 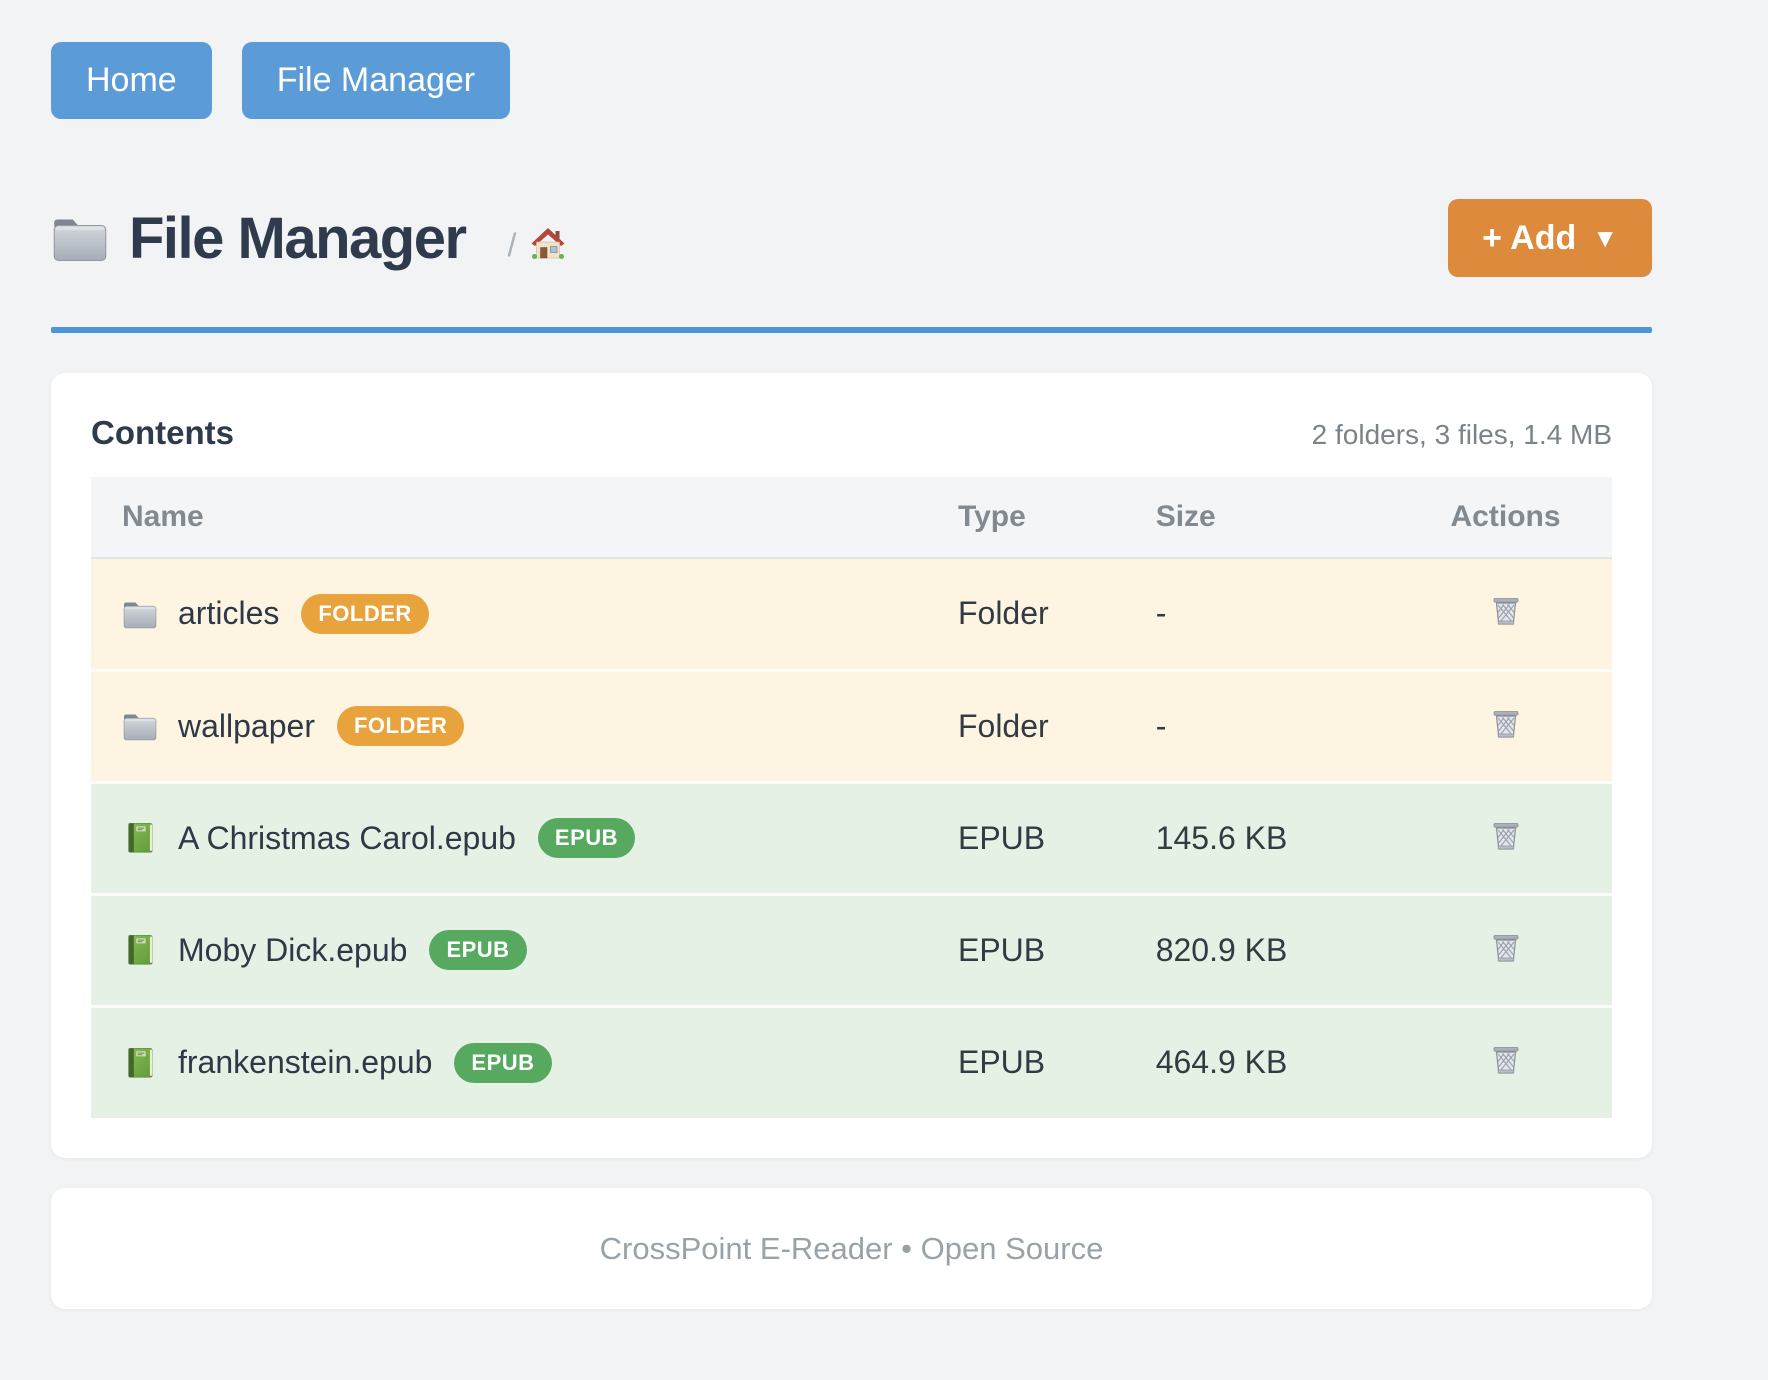 I want to click on add-button: + Add ▼, so click(x=1550, y=238).